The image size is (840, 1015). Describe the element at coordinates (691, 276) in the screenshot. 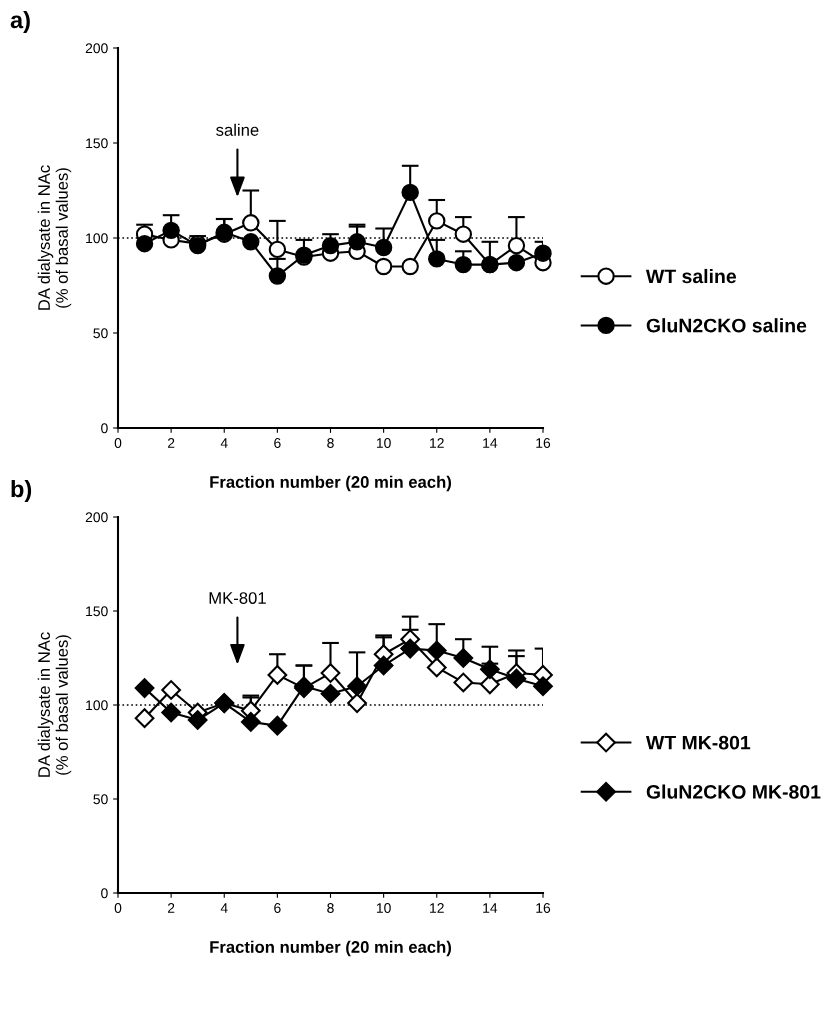

I see `legend-label: WT saline` at that location.